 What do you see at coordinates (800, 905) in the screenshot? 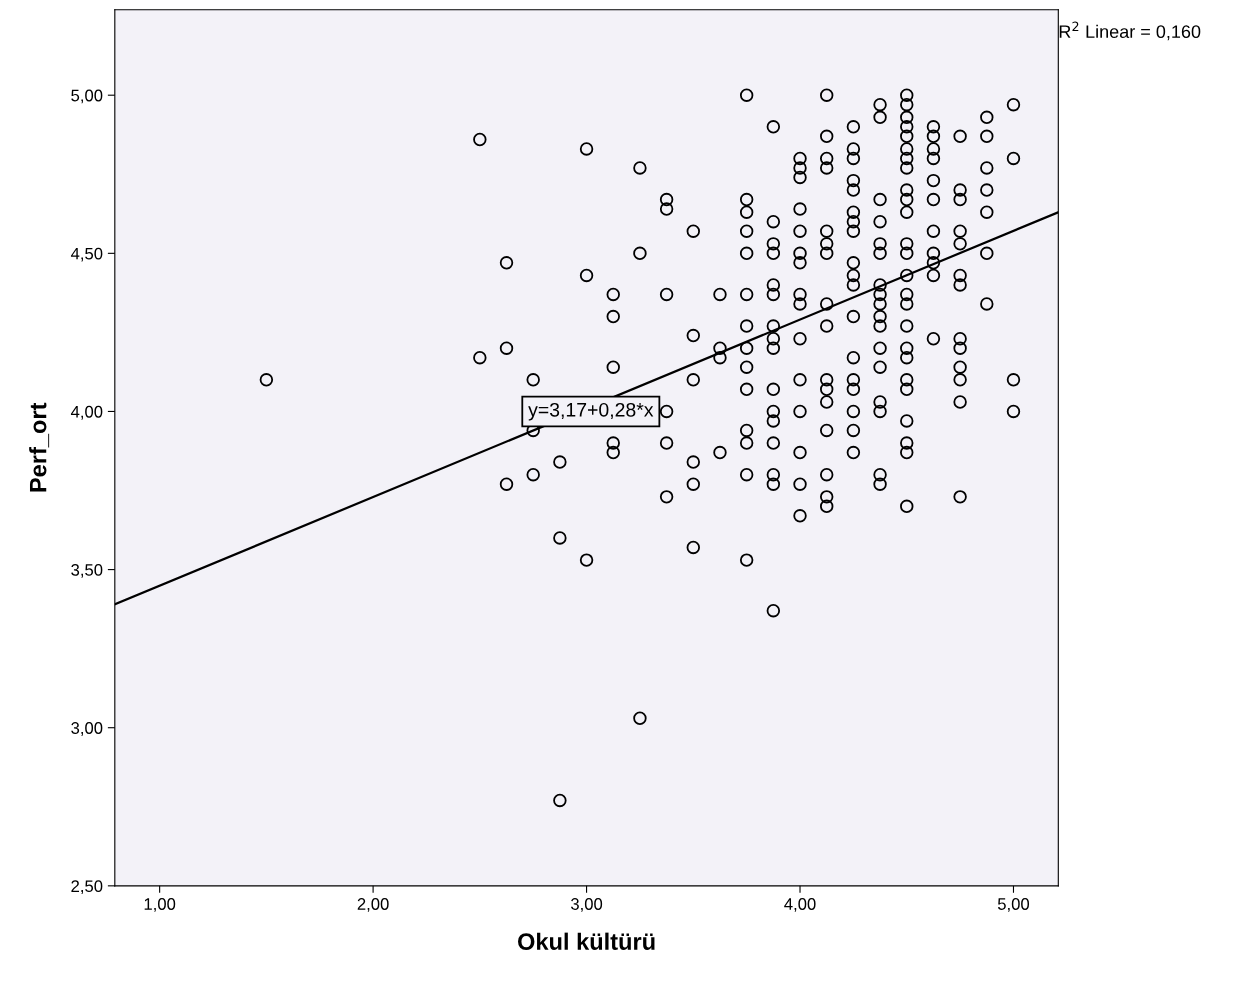
I see `x-tick-label: 4,00` at bounding box center [800, 905].